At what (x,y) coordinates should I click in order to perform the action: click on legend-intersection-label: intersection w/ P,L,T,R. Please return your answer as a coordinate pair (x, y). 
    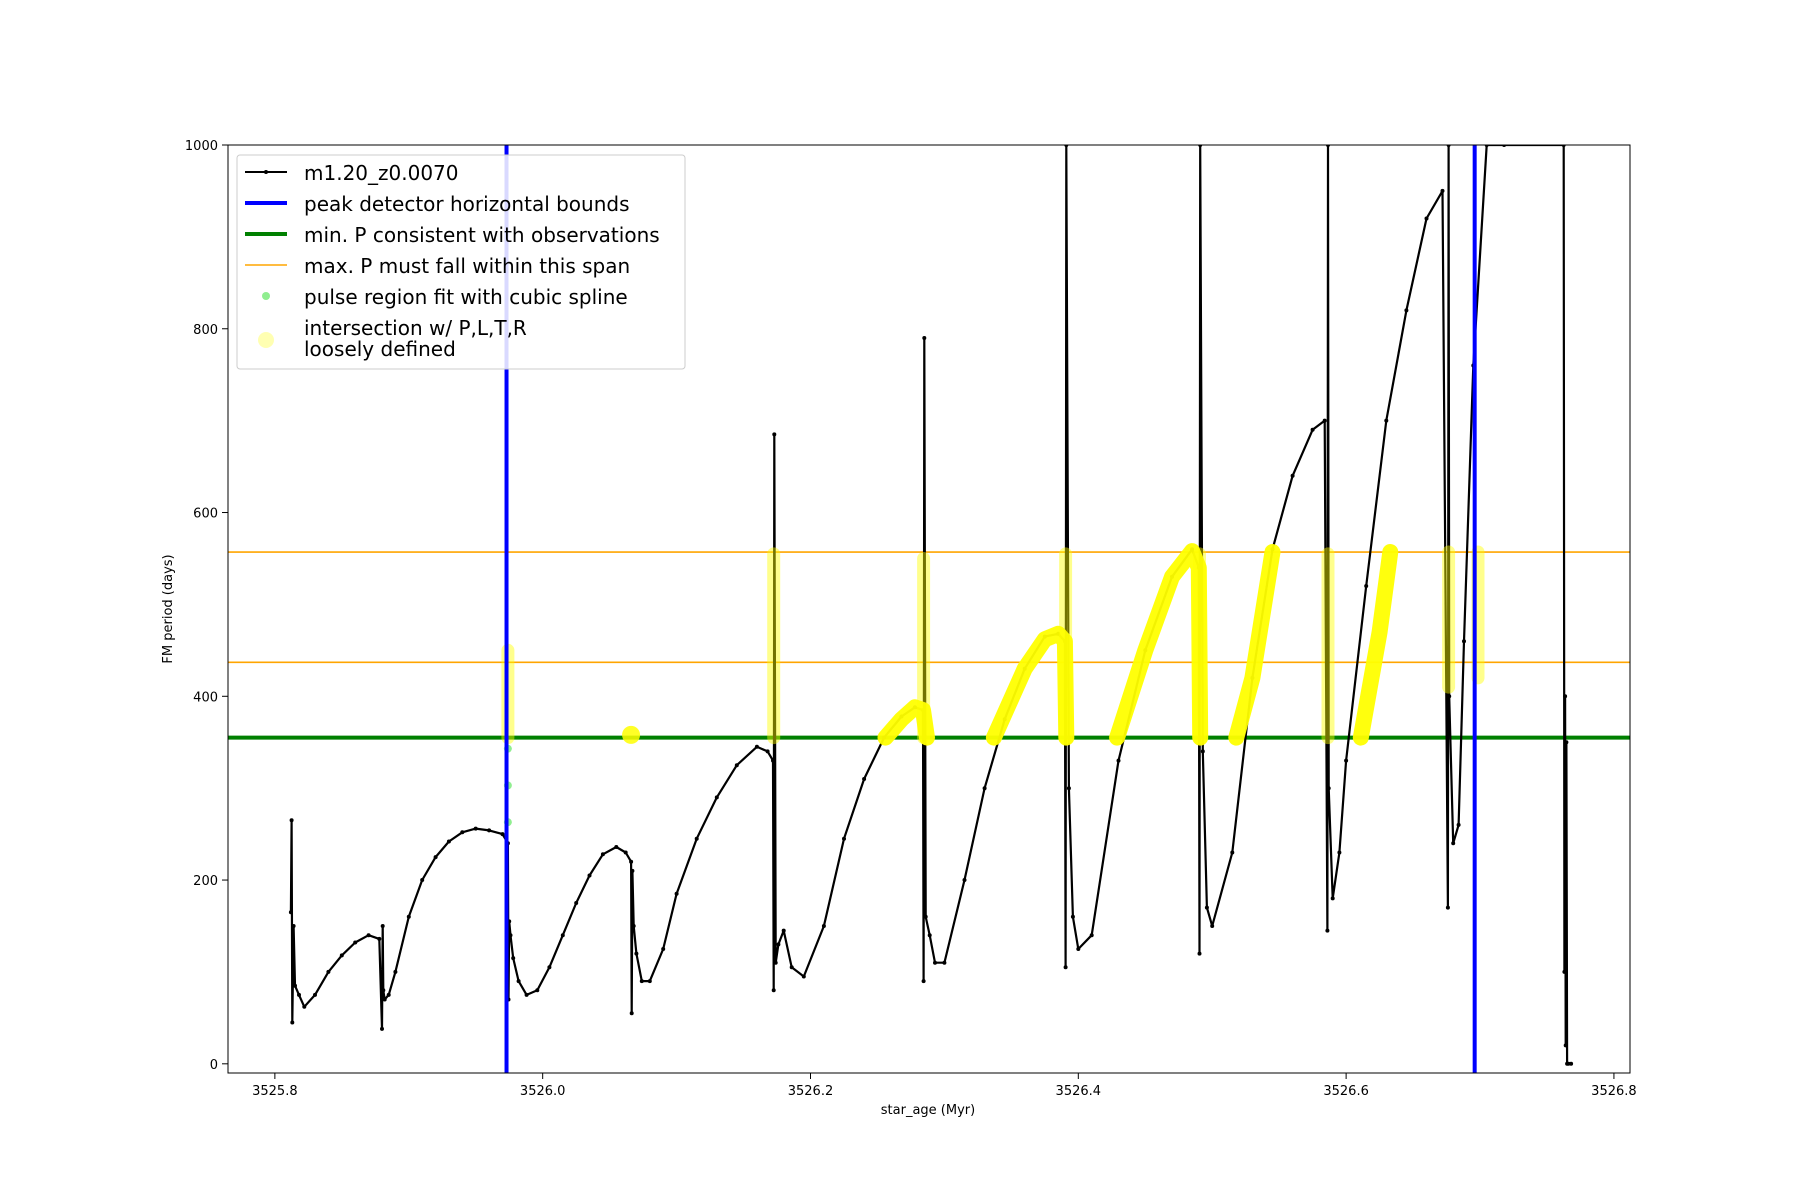
    Looking at the image, I should click on (415, 328).